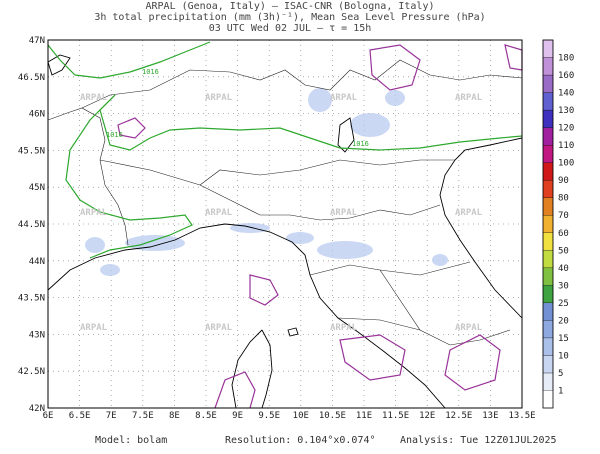 Image resolution: width=600 pixels, height=454 pixels. I want to click on lat-label: 43N, so click(37, 335).